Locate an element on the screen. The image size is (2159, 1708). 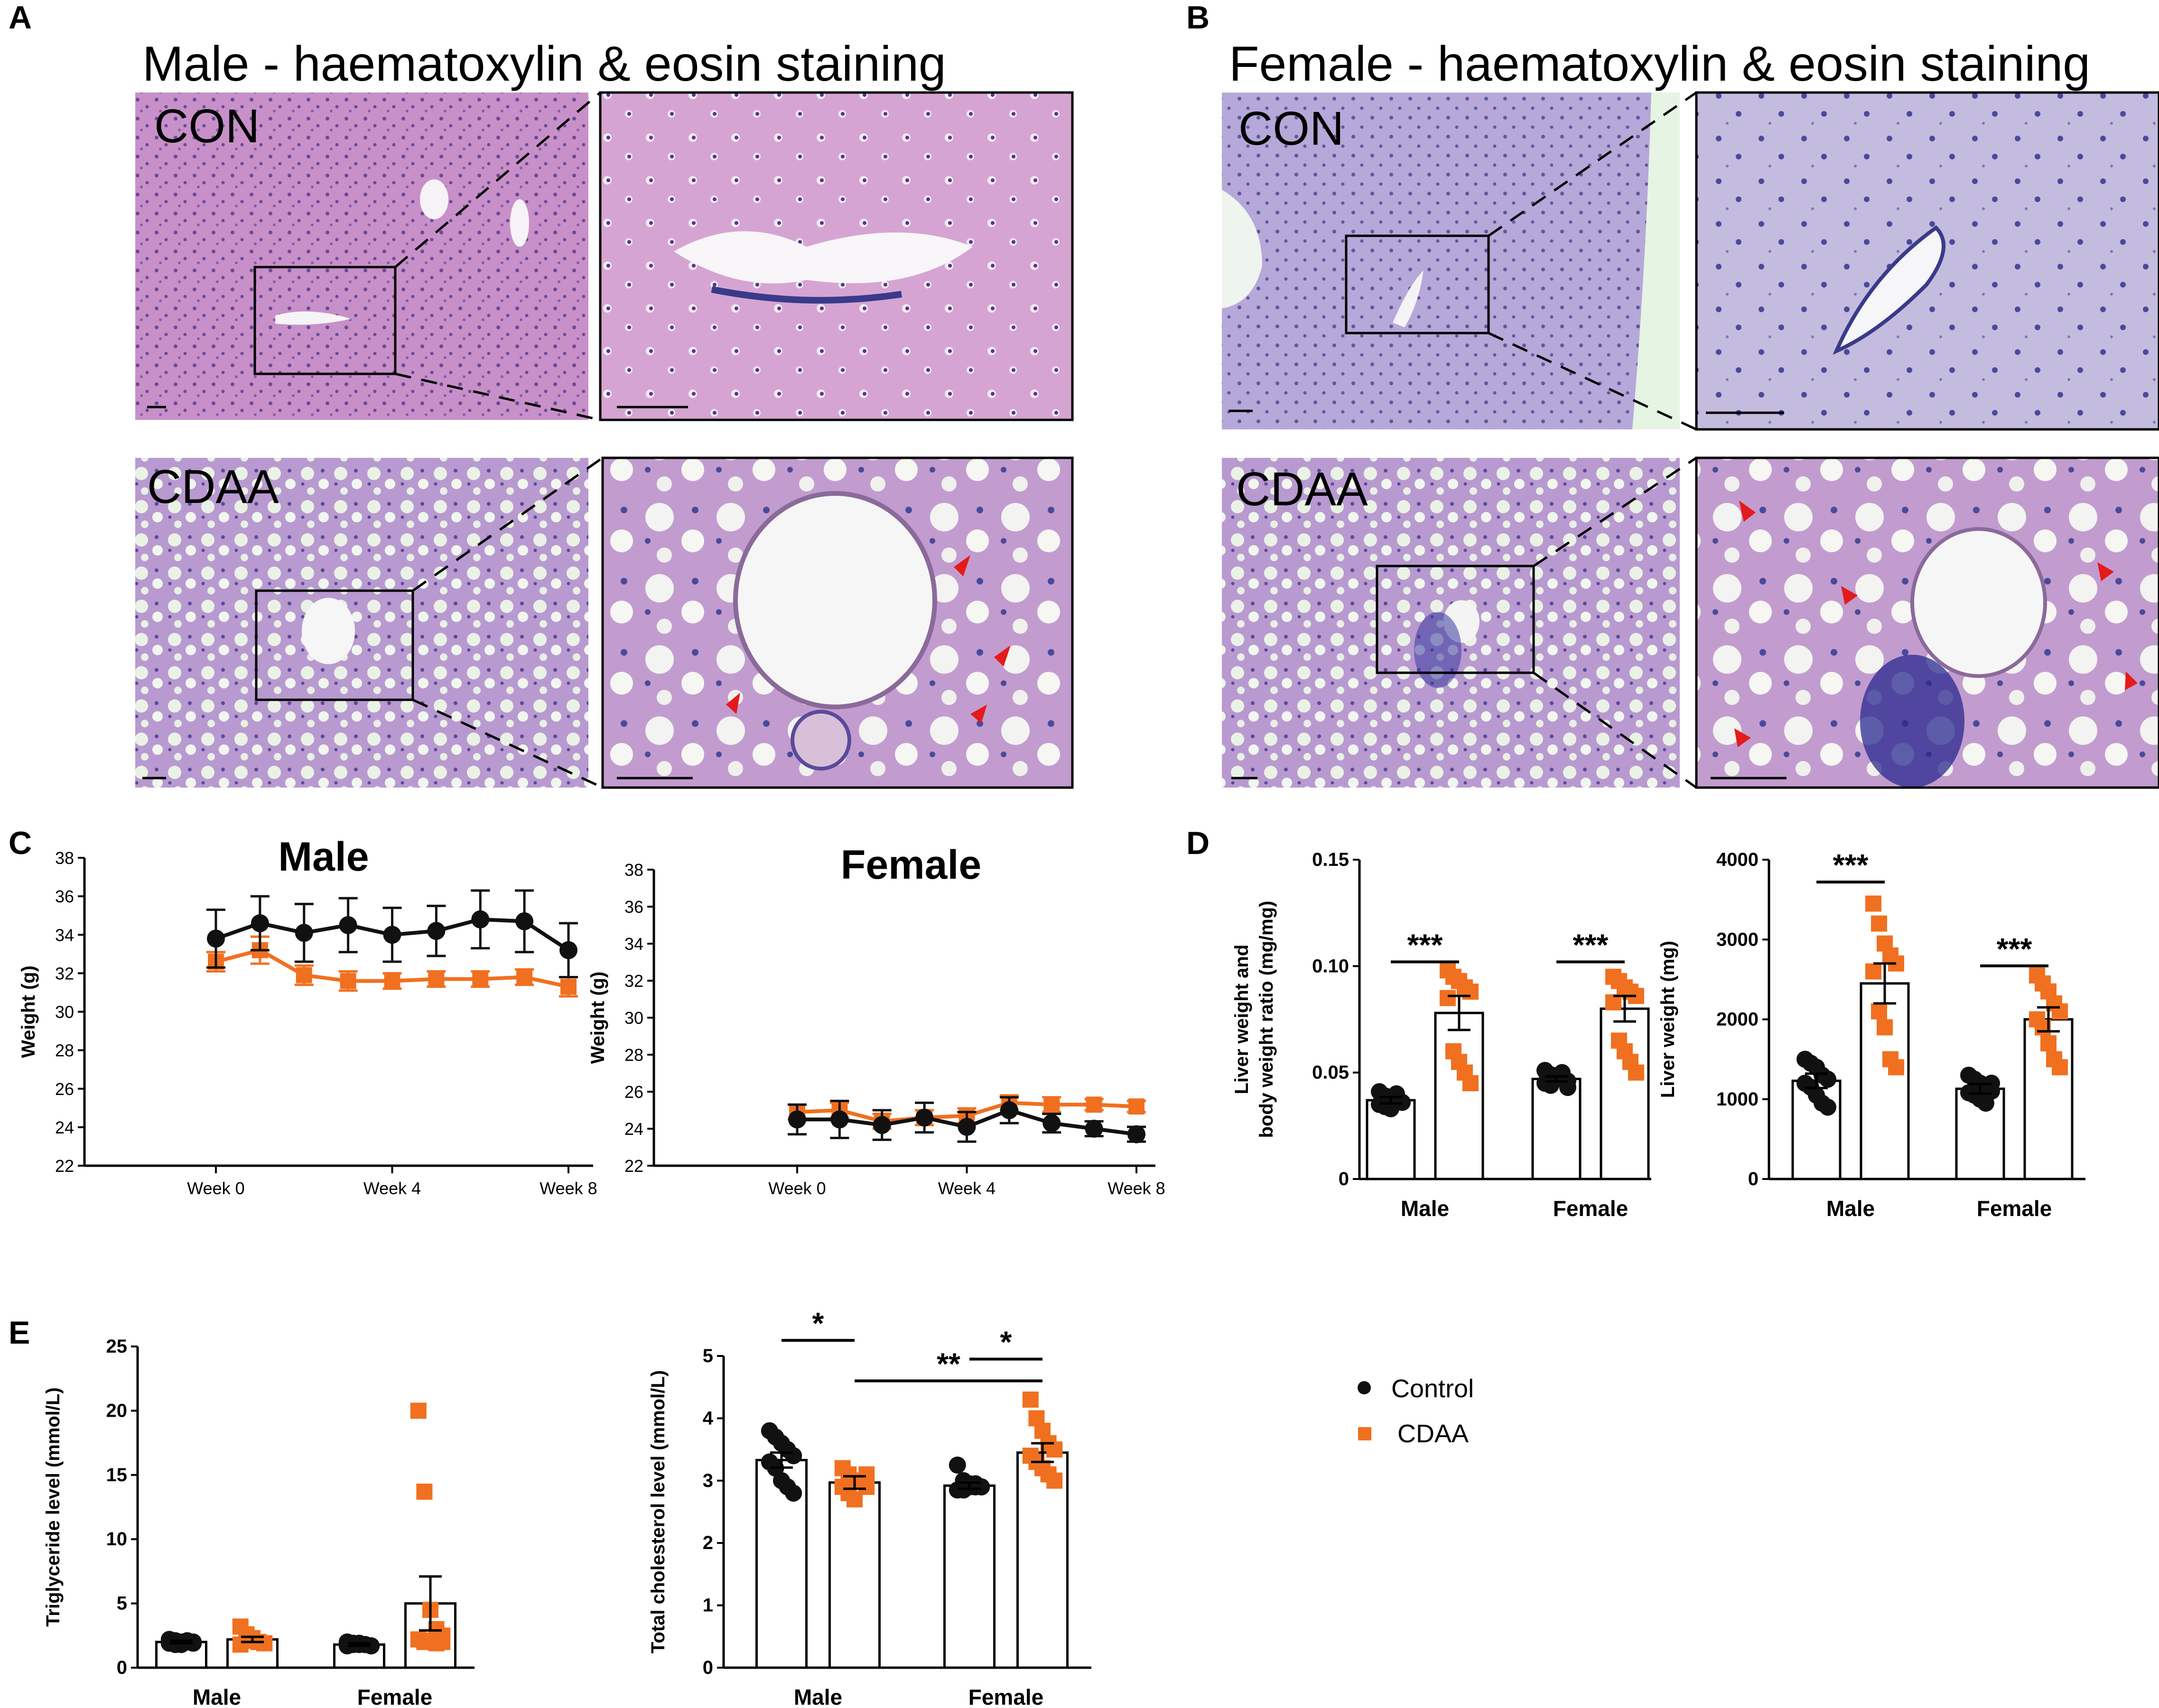
panel-label-d: D is located at coordinates (1198, 843).